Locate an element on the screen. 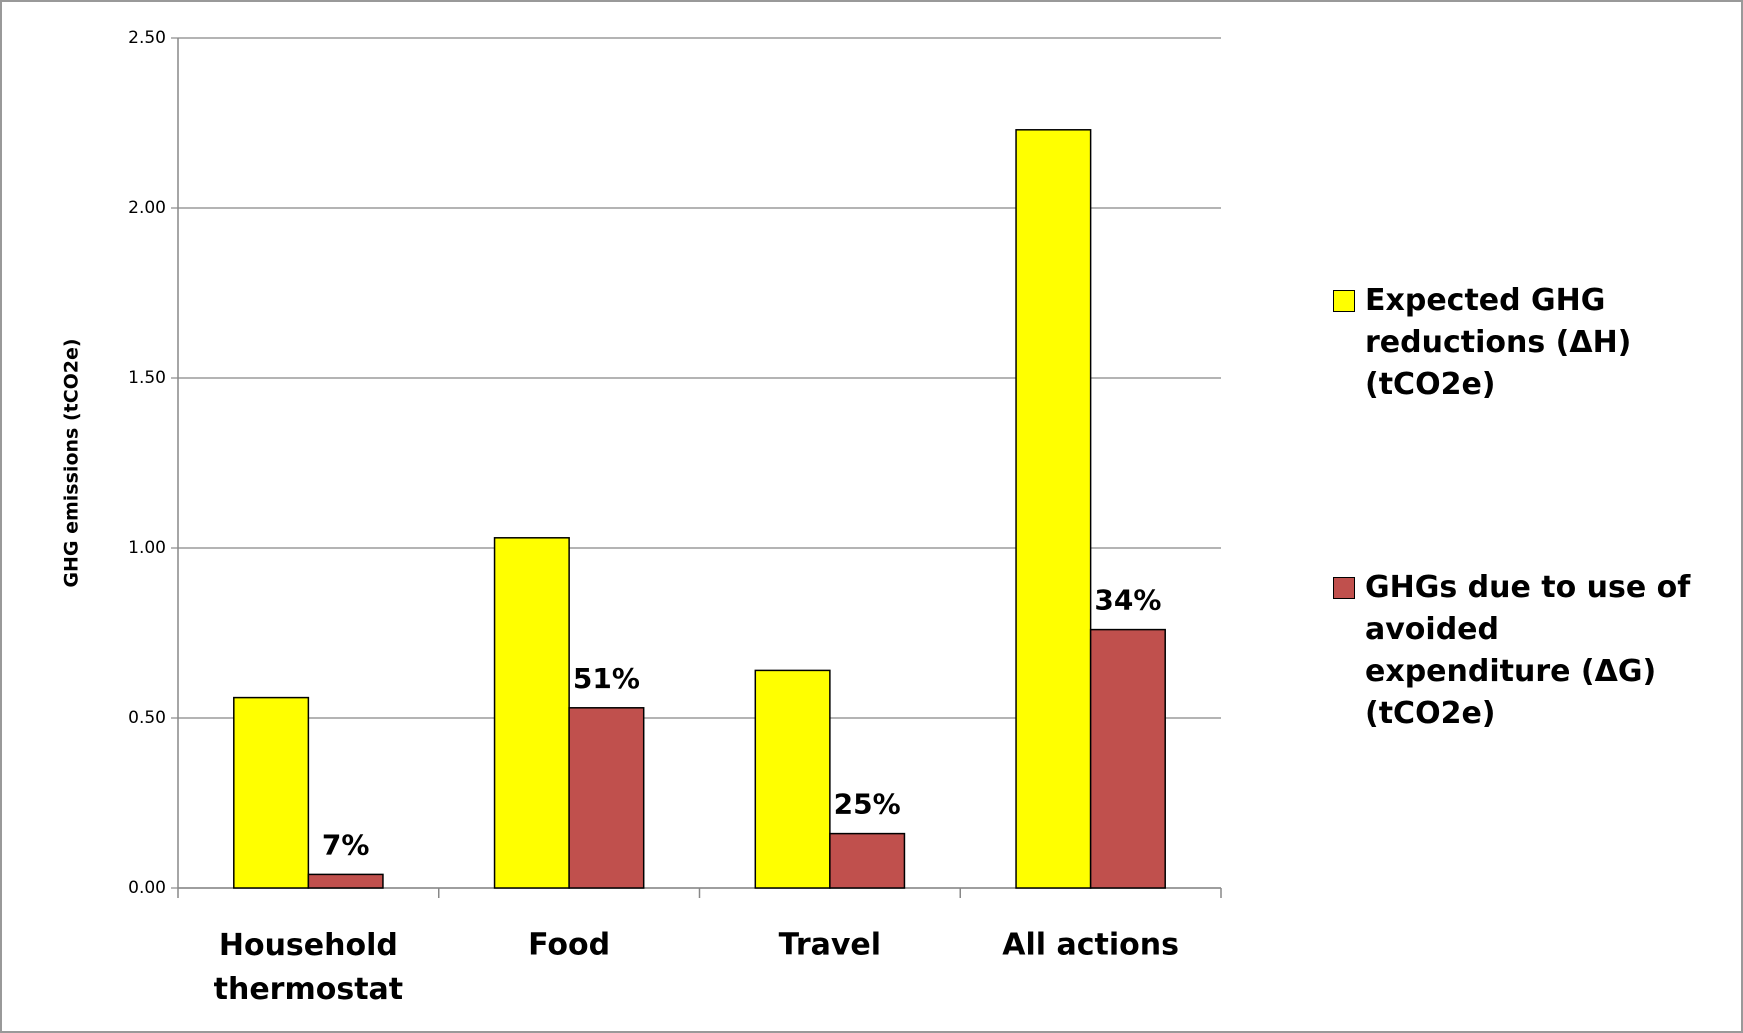  annotation: 7% is located at coordinates (346, 844).